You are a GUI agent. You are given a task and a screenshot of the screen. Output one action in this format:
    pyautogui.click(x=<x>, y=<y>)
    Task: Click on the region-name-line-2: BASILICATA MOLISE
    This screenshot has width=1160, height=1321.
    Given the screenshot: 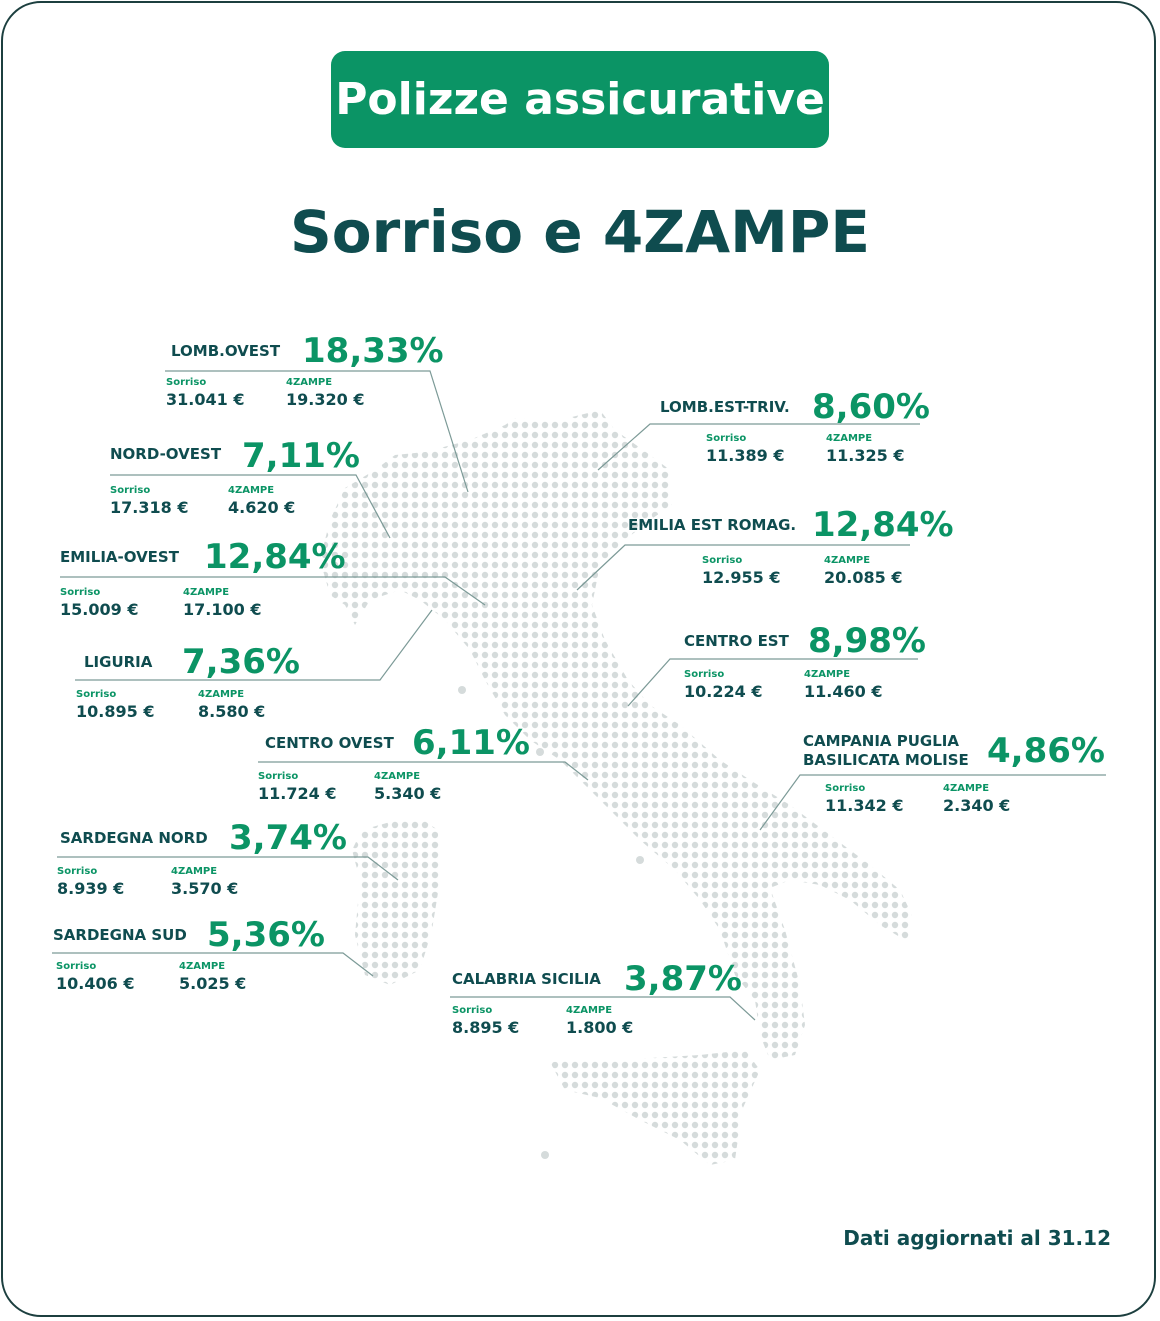 What is the action you would take?
    pyautogui.click(x=886, y=760)
    